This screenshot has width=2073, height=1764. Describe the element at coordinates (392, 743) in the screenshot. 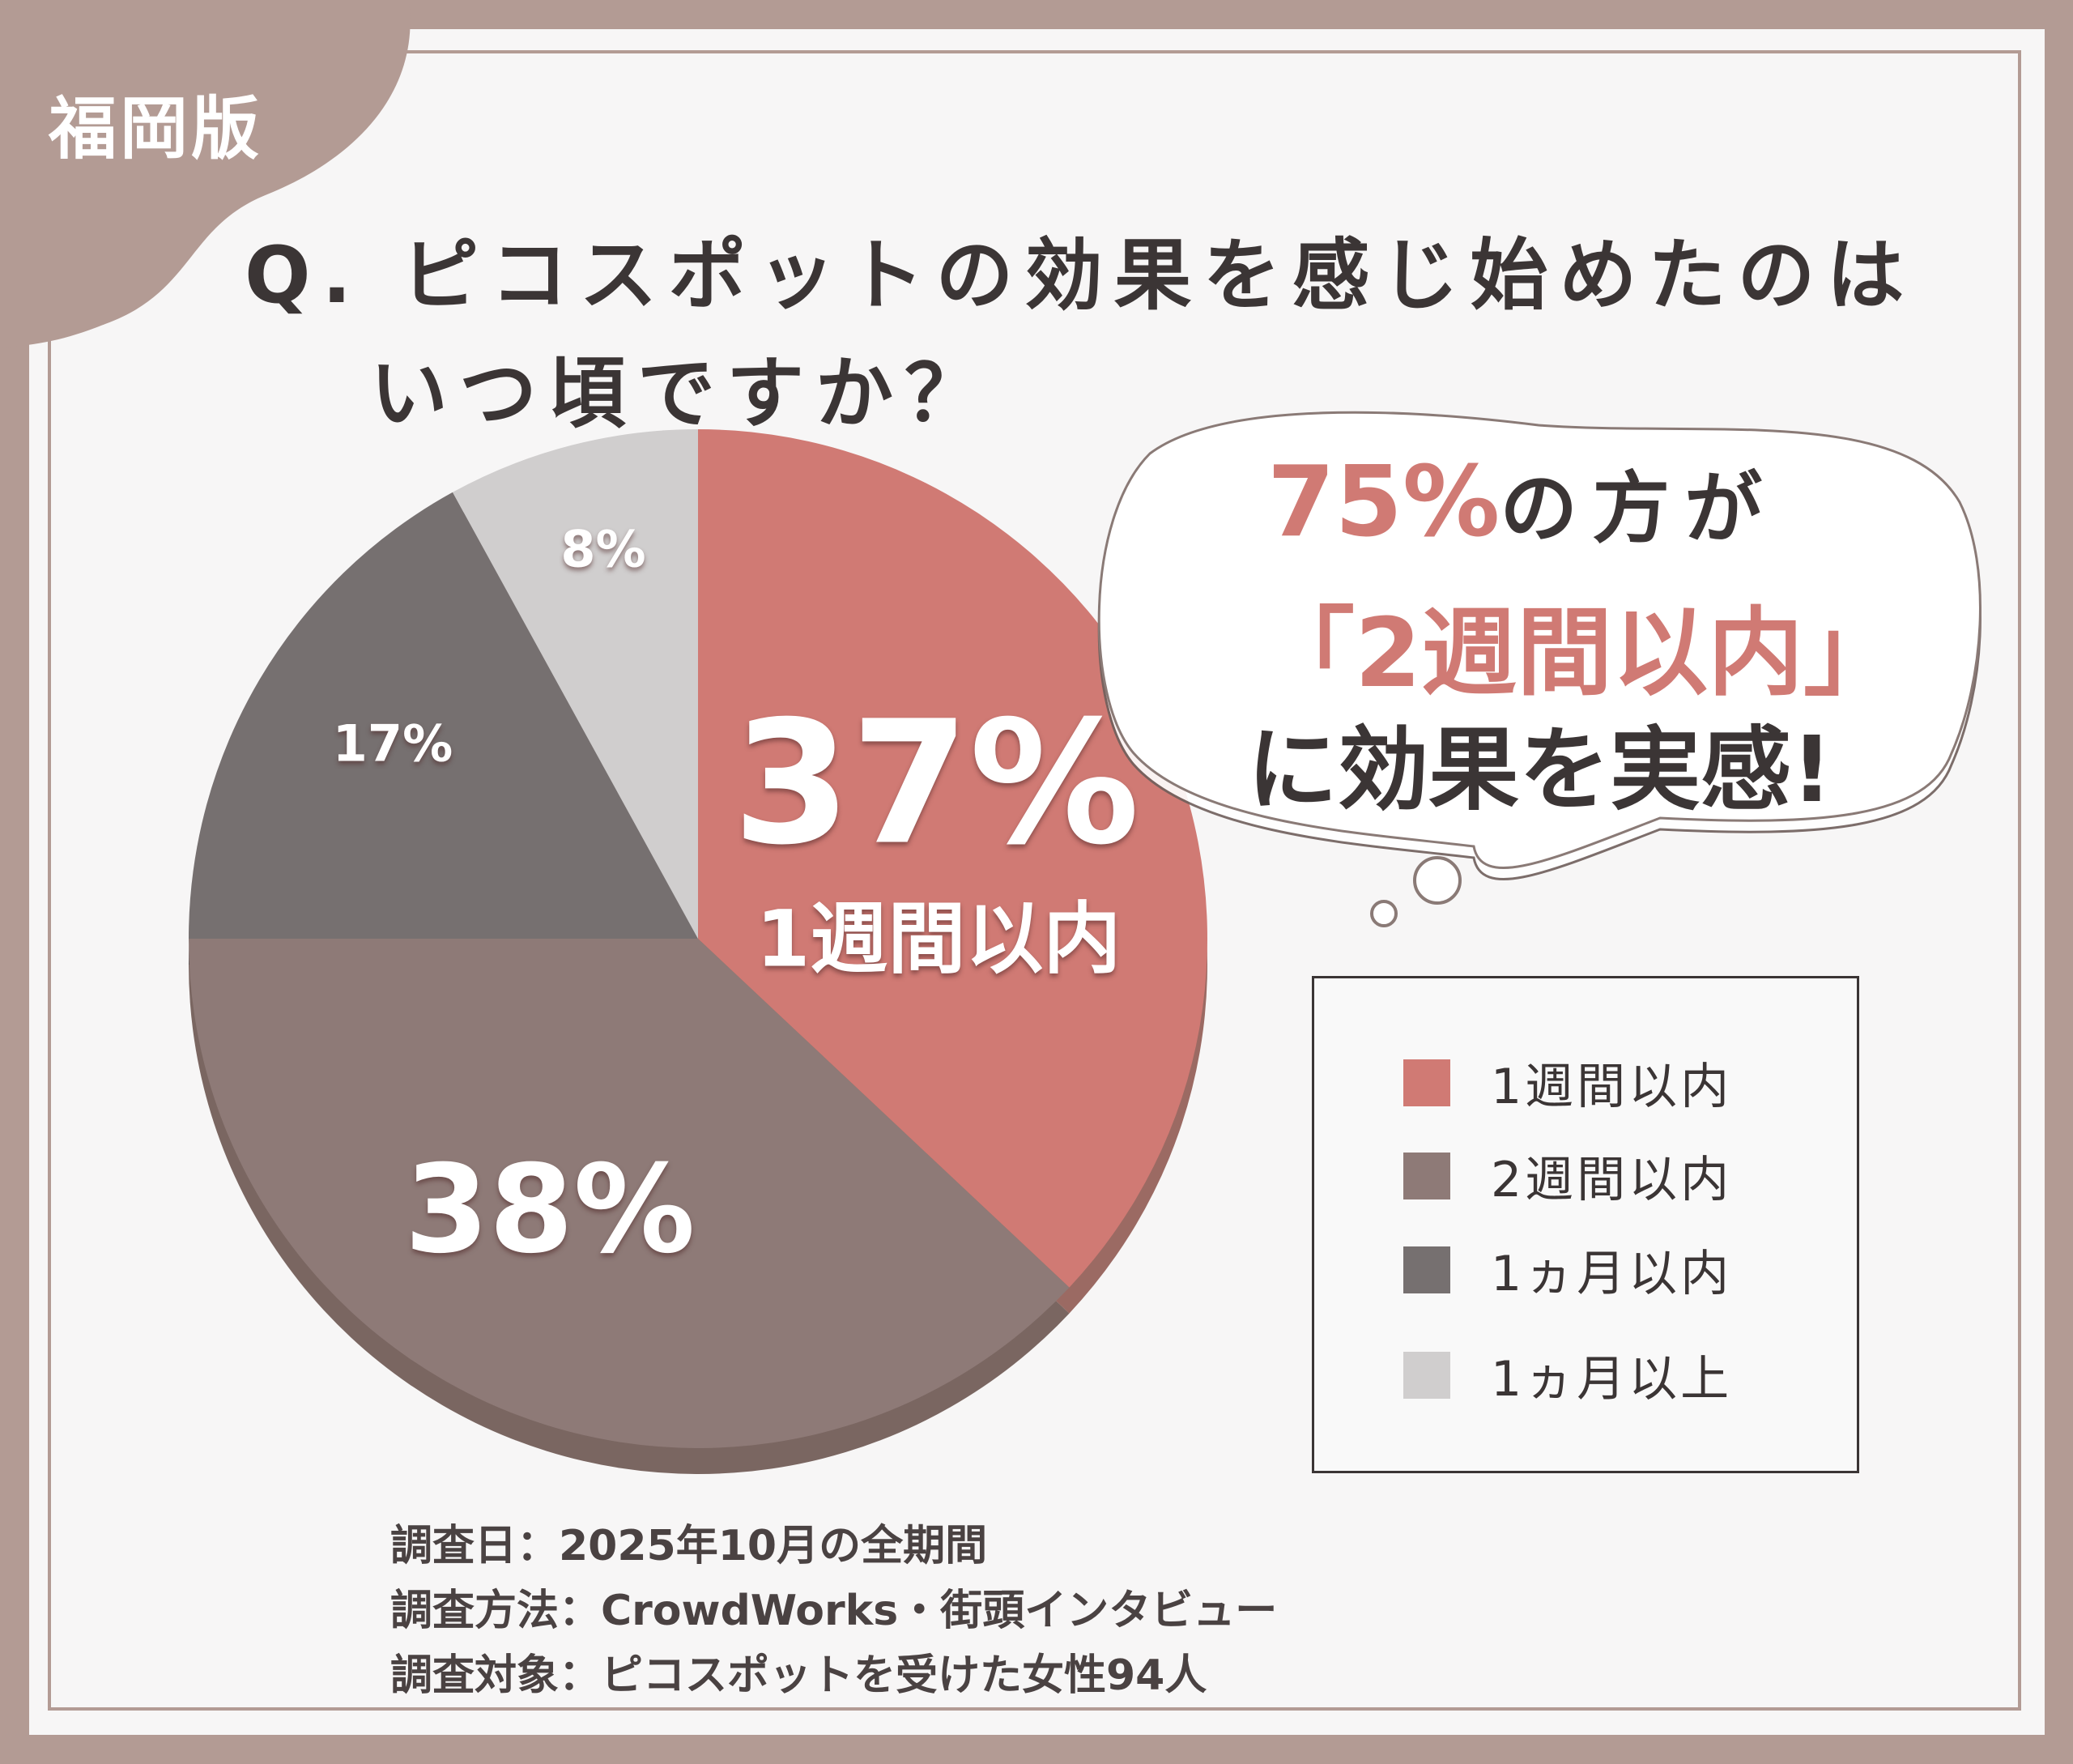

I see `slice-label-17: 17%` at that location.